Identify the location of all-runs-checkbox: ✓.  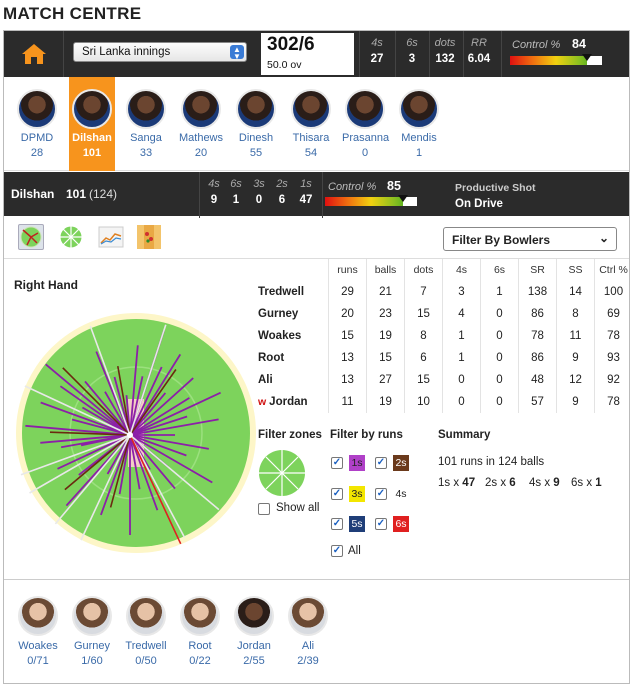
(337, 551).